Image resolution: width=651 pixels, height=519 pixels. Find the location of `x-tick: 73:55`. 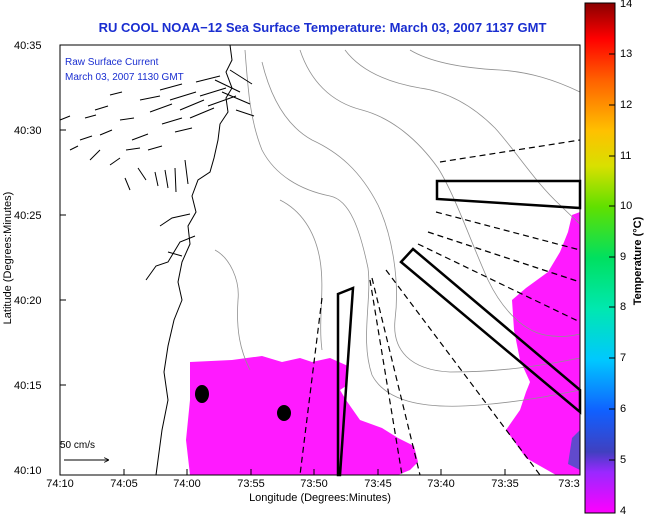

x-tick: 73:55 is located at coordinates (251, 484).